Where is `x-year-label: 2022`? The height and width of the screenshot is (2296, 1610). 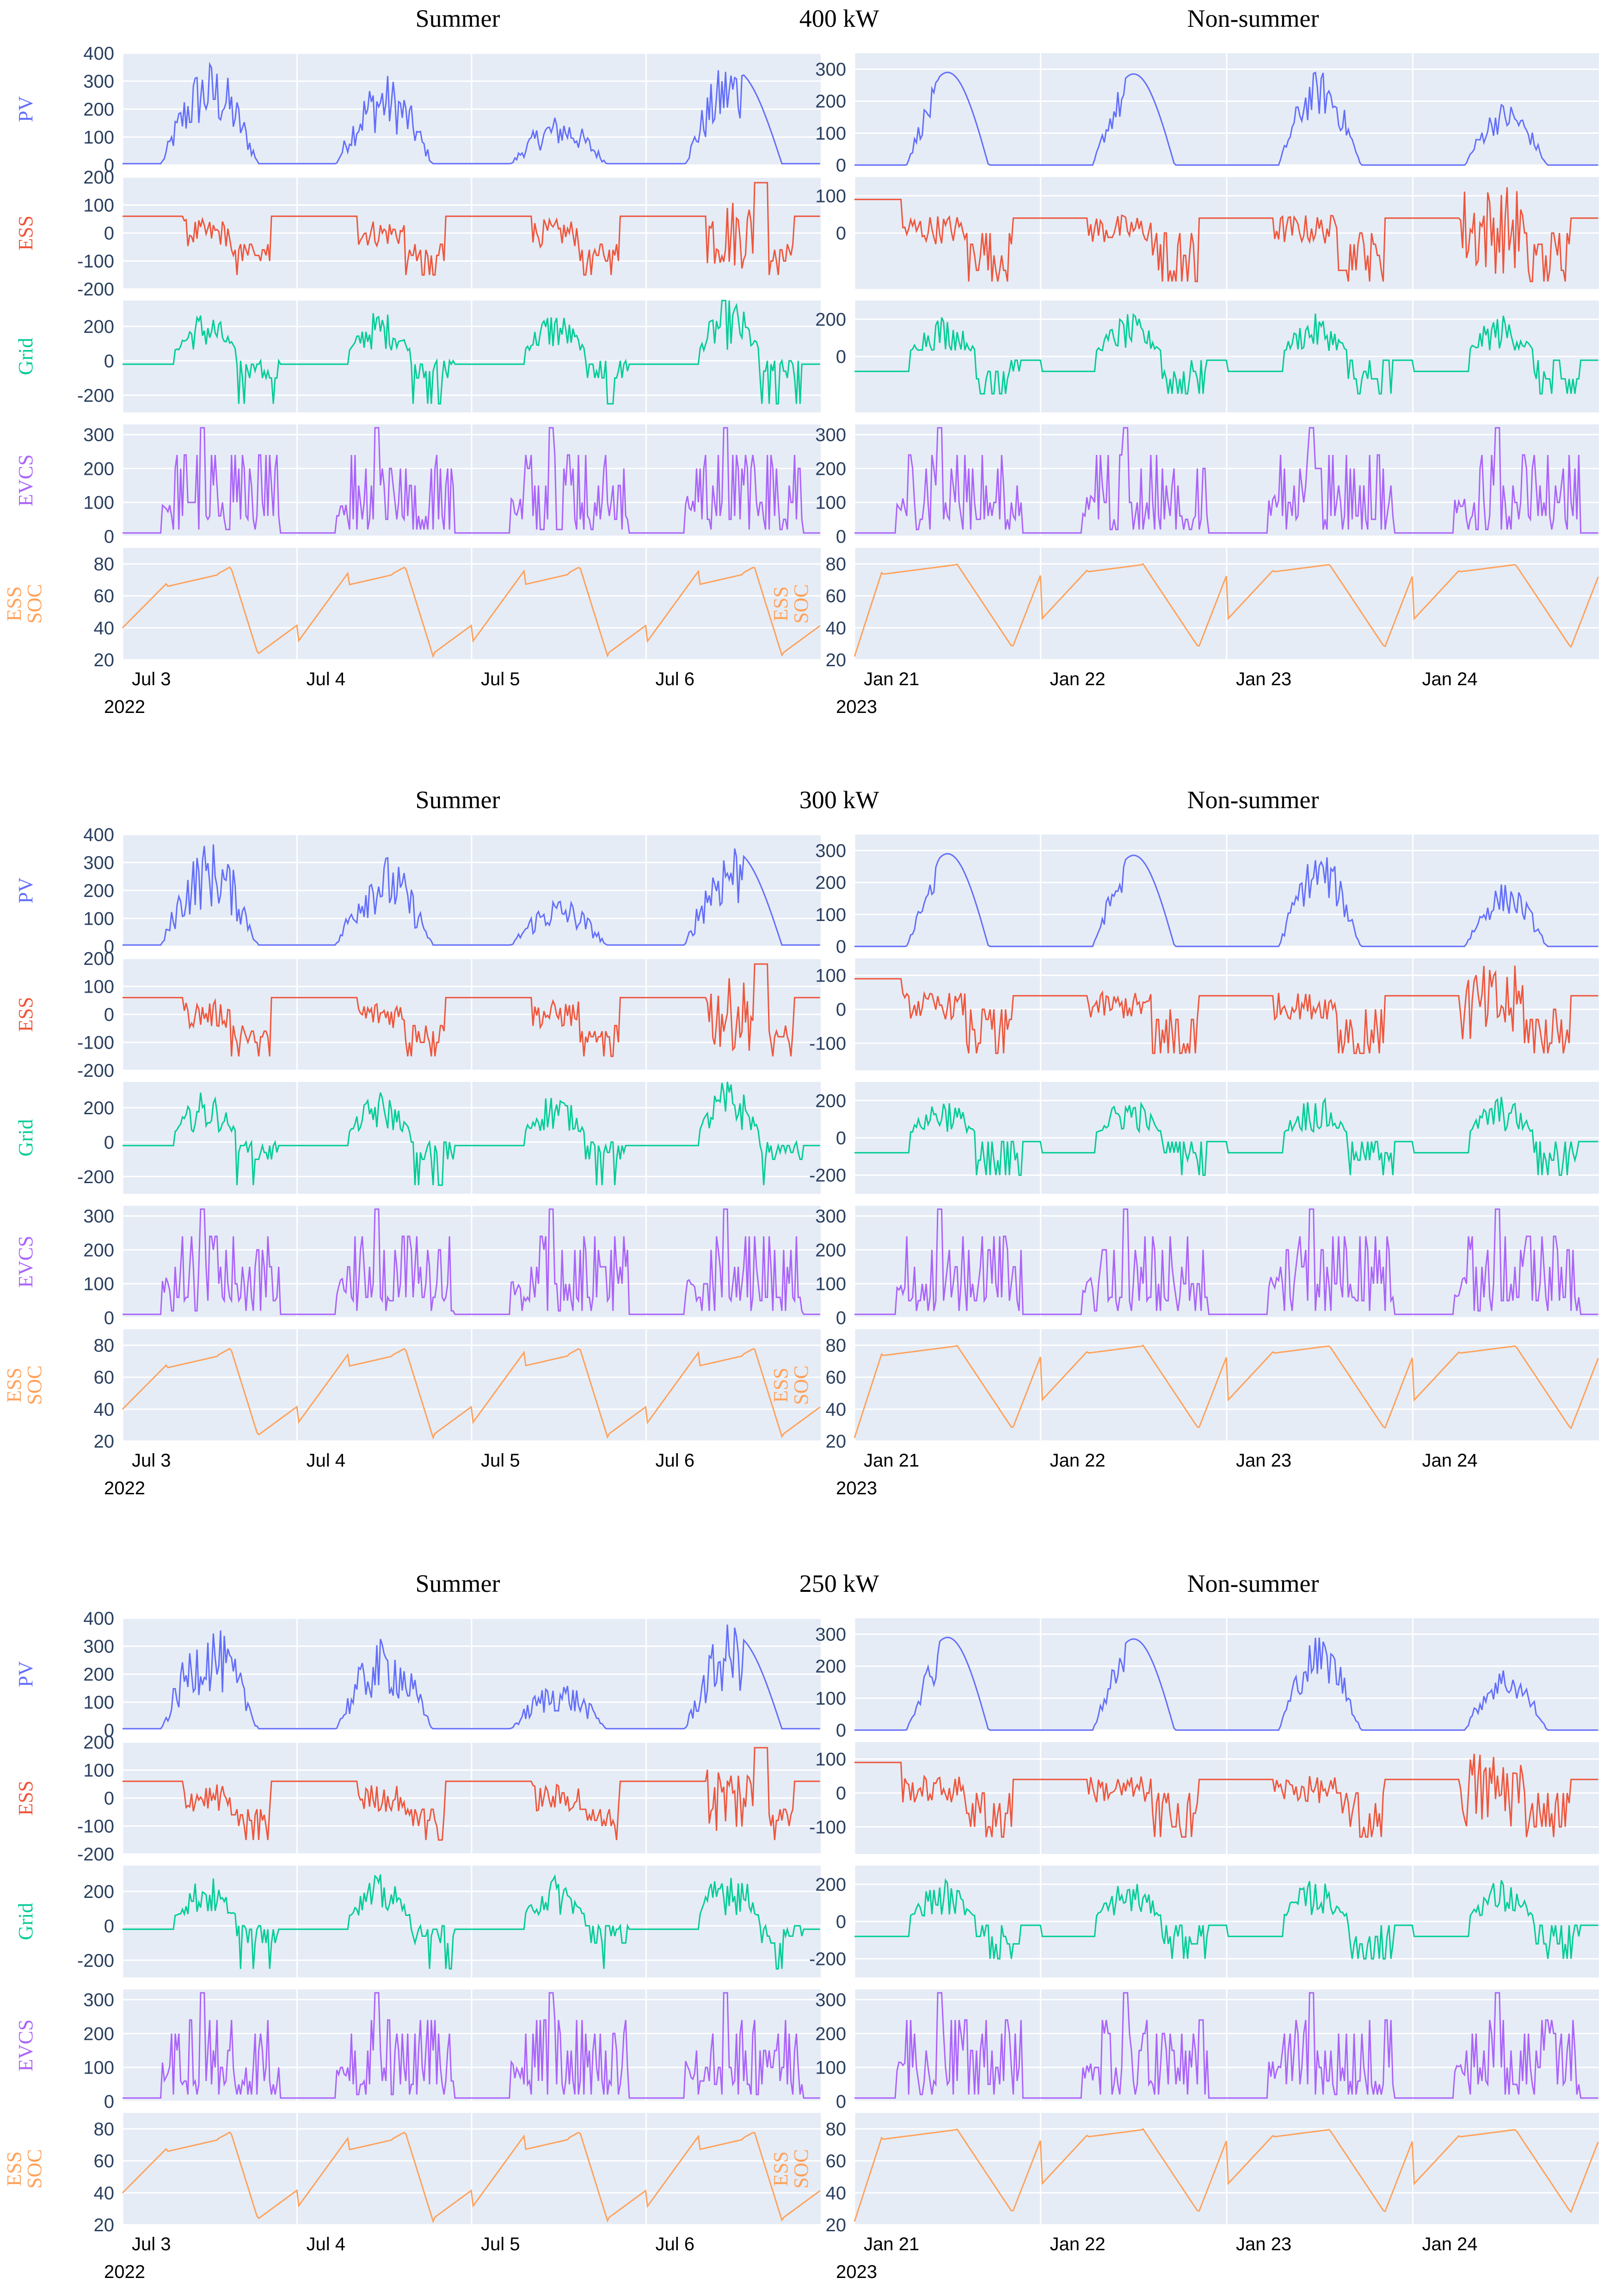 x-year-label: 2022 is located at coordinates (124, 1488).